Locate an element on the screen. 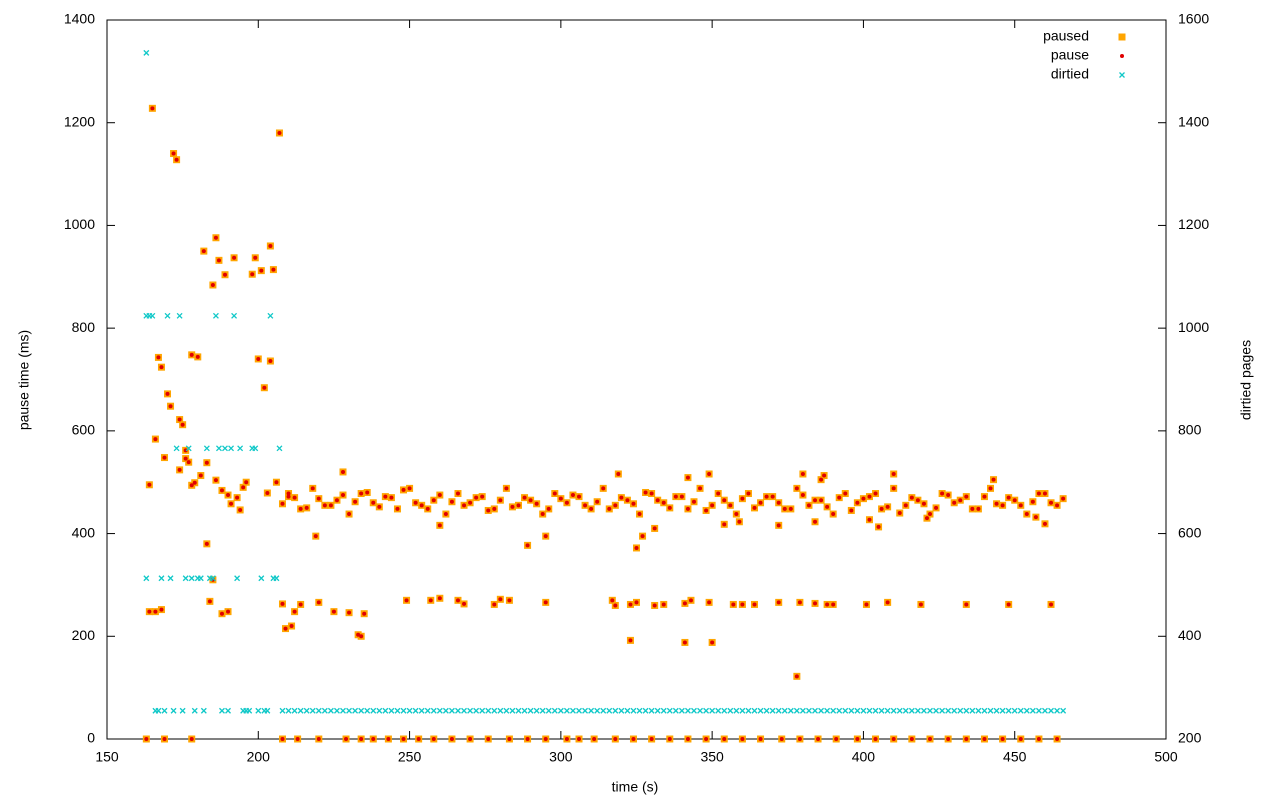 This screenshot has width=1280, height=800. y-tick-label: 800 is located at coordinates (84, 327).